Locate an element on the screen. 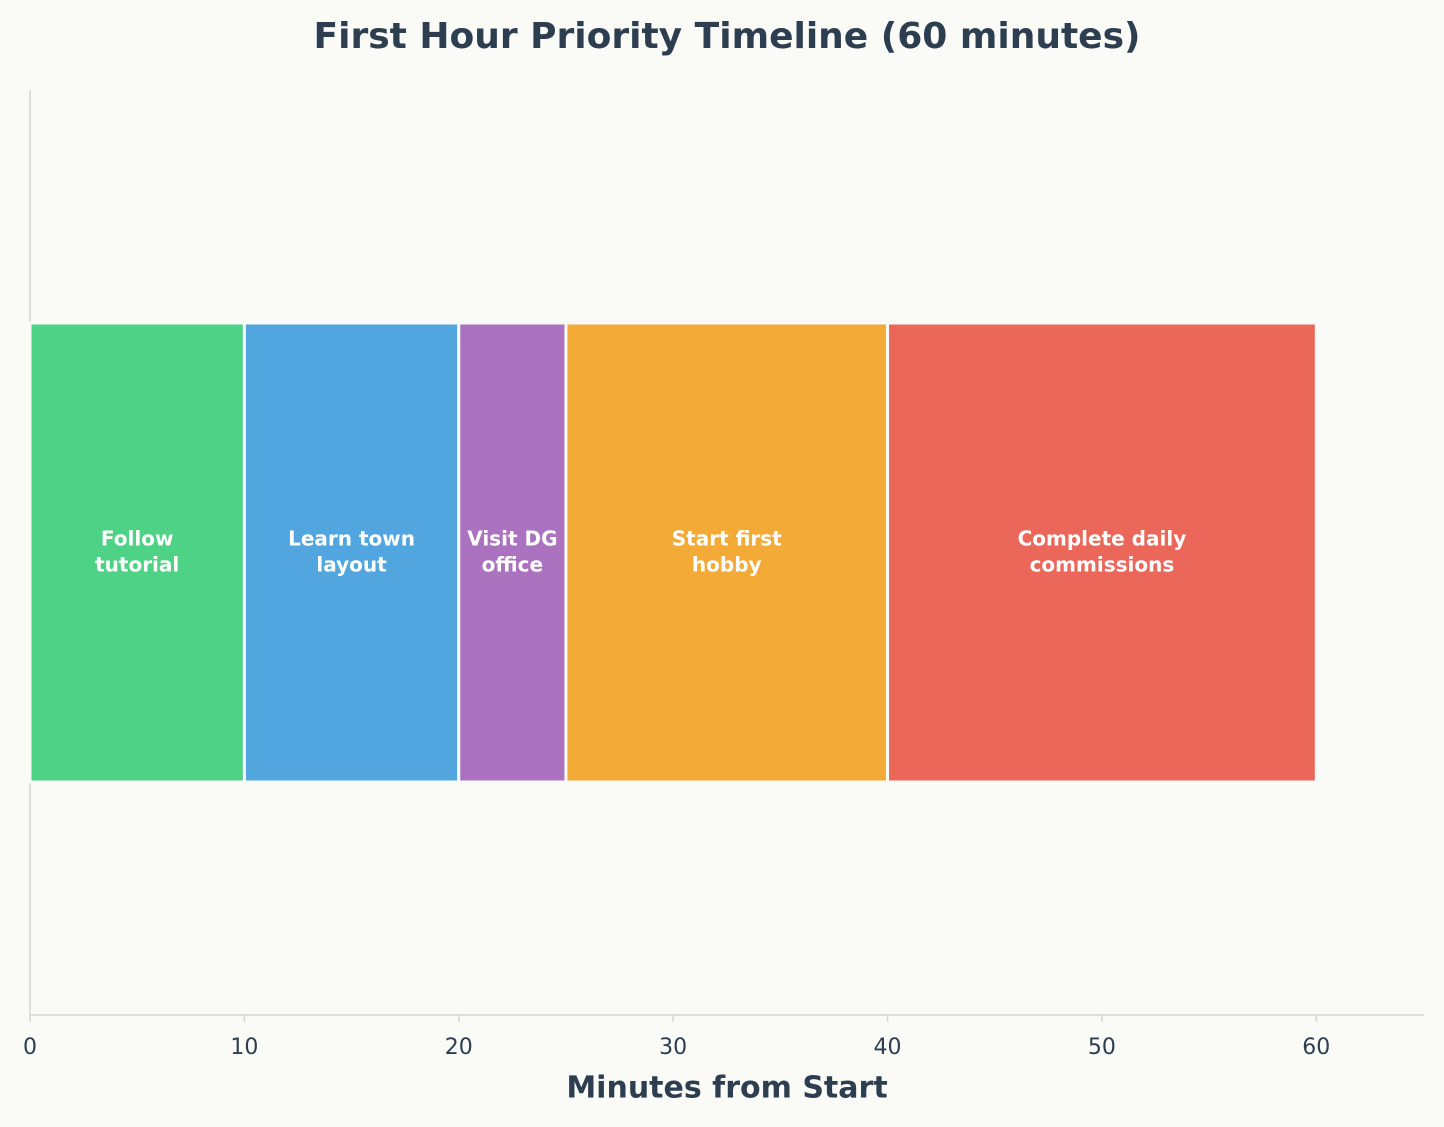 Image resolution: width=1444 pixels, height=1127 pixels. segment-label: Learn town layout is located at coordinates (351, 551).